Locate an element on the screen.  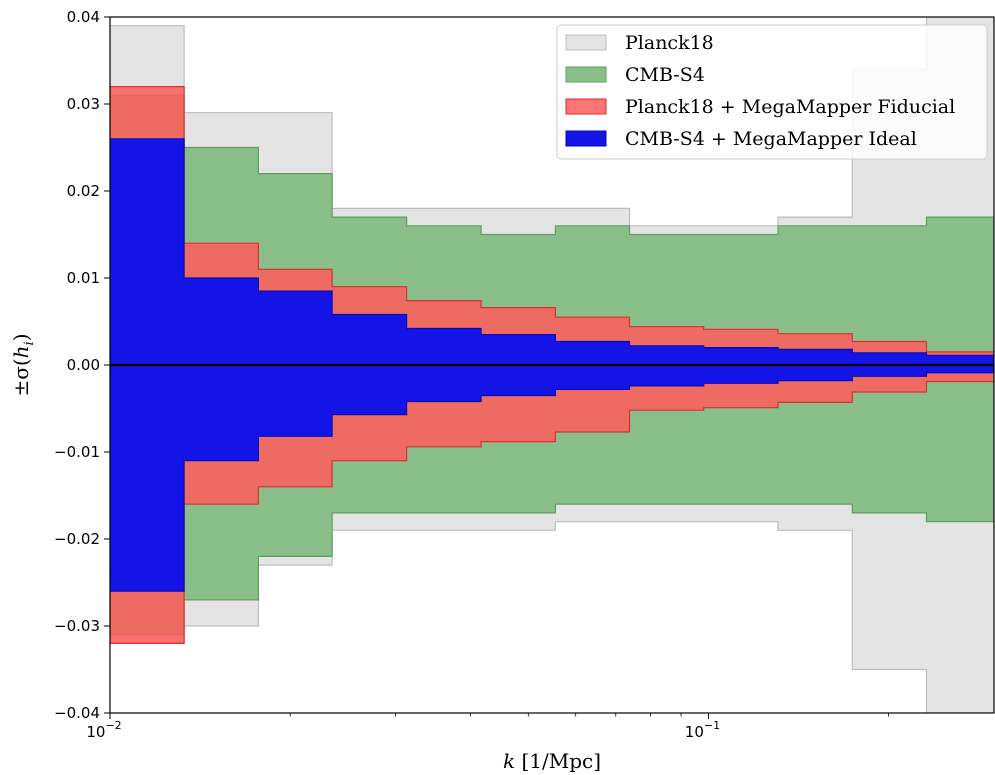
x-axis-label: k [1/Mpc] is located at coordinates (552, 761).